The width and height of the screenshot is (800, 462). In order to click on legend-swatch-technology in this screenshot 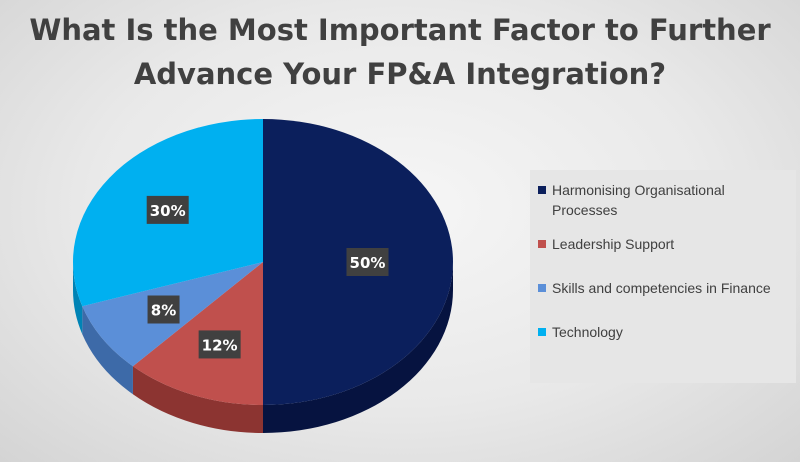, I will do `click(542, 332)`.